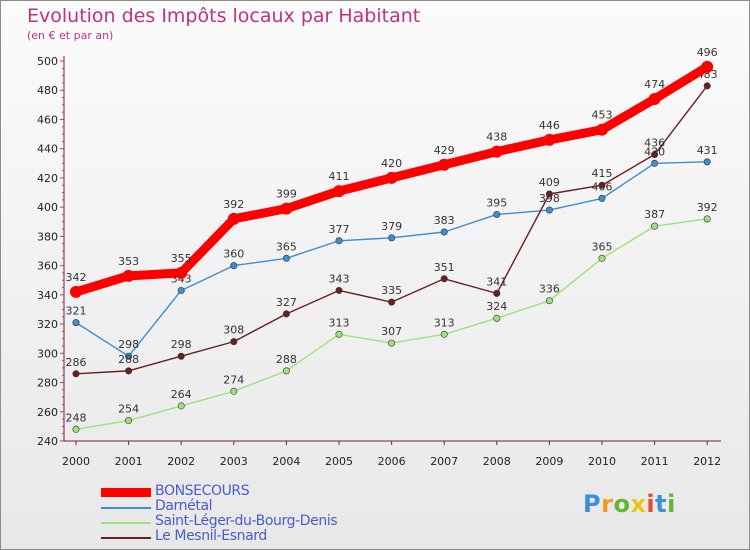 Image resolution: width=750 pixels, height=550 pixels. I want to click on data-label: 286, so click(76, 362).